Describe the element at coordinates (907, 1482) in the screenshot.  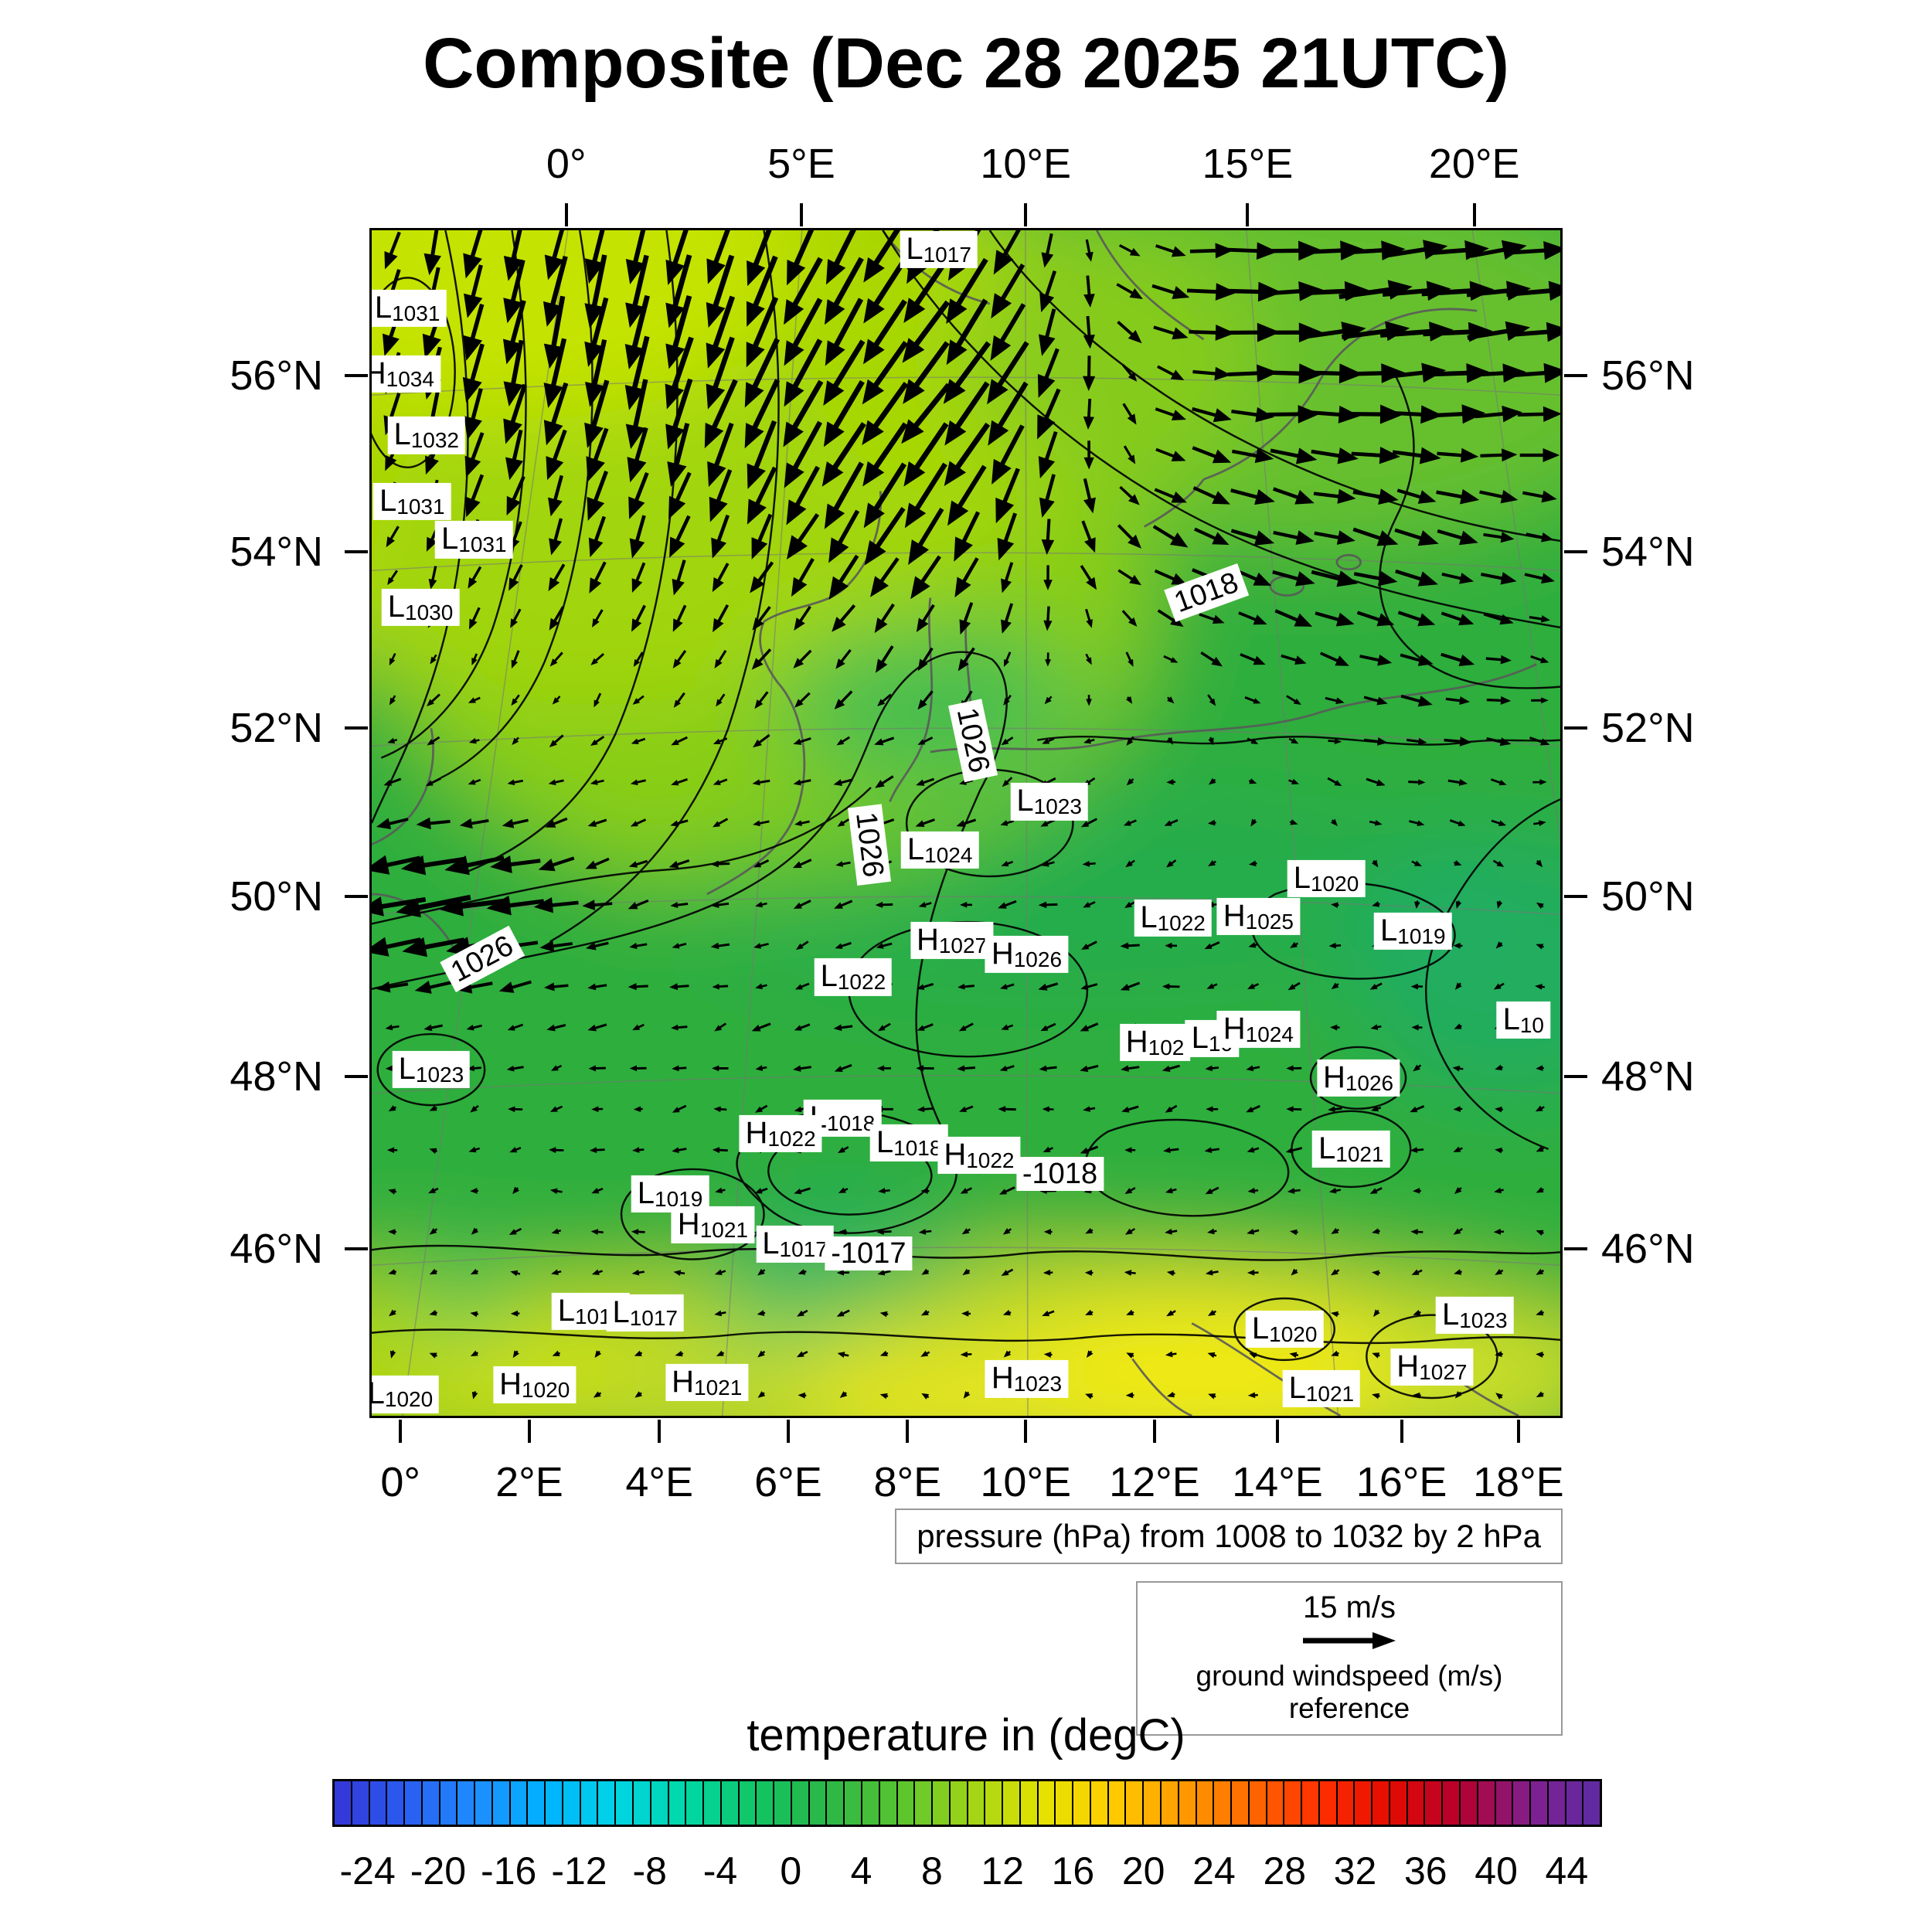
I see `lon-tick-label-bottom: 8°E` at that location.